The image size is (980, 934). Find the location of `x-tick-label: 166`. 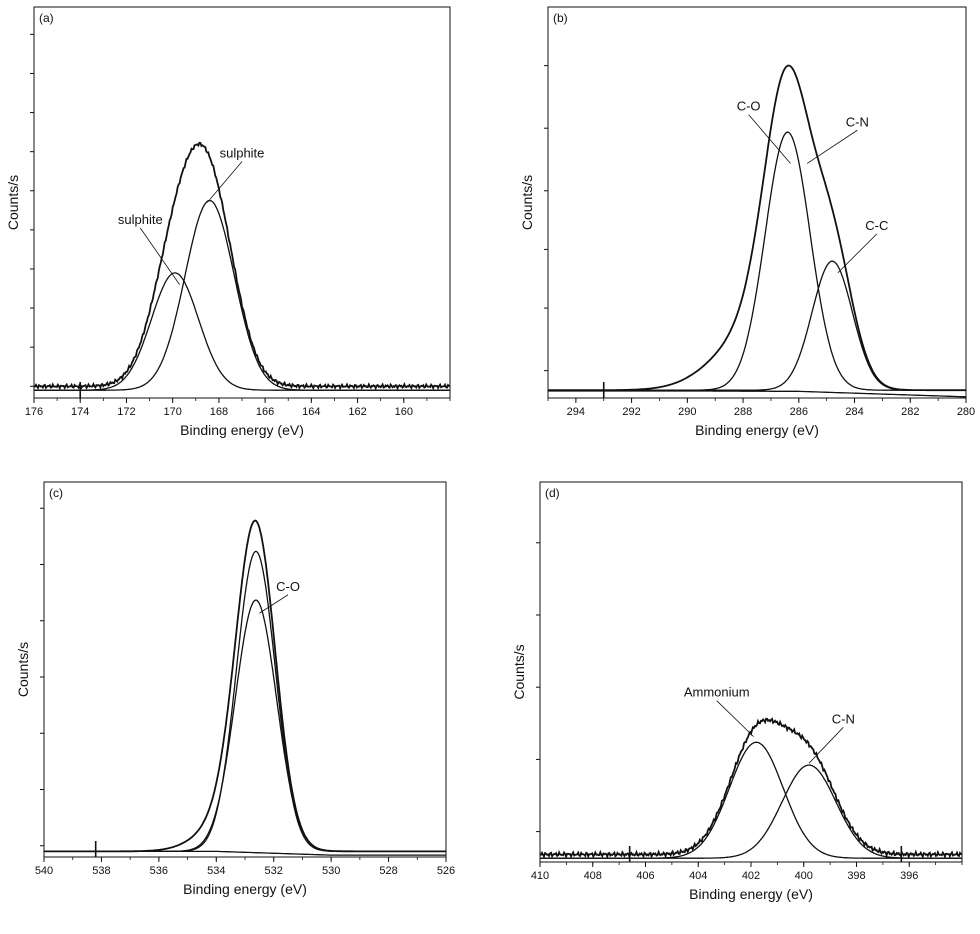

x-tick-label: 166 is located at coordinates (265, 412).